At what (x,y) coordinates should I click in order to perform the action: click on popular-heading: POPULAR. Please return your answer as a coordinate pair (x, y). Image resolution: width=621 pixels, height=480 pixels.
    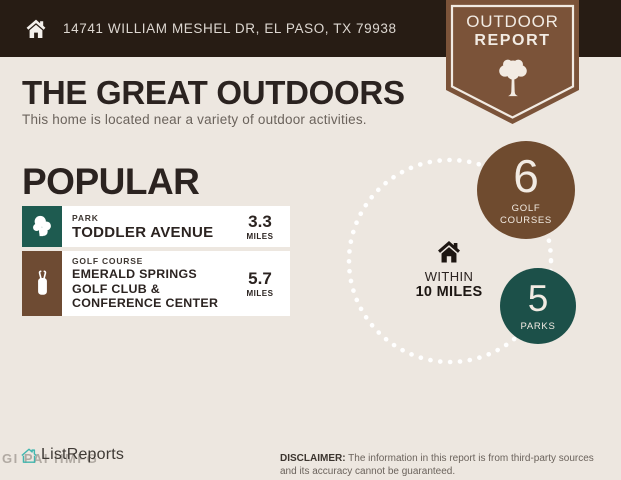
    Looking at the image, I should click on (111, 181).